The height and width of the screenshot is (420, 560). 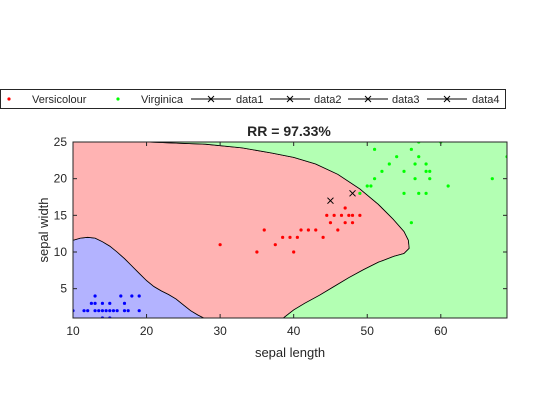 I want to click on legend-item-virginica: Virginica, so click(x=150, y=100).